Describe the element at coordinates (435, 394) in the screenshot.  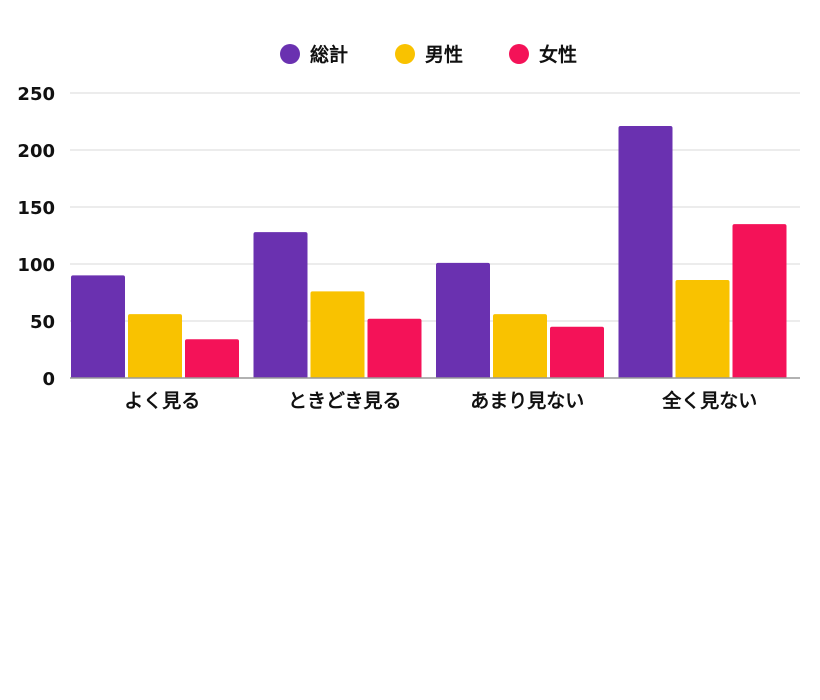
I see `x-axis: よく見る ときどき見る あまり見ない 全く見ない` at that location.